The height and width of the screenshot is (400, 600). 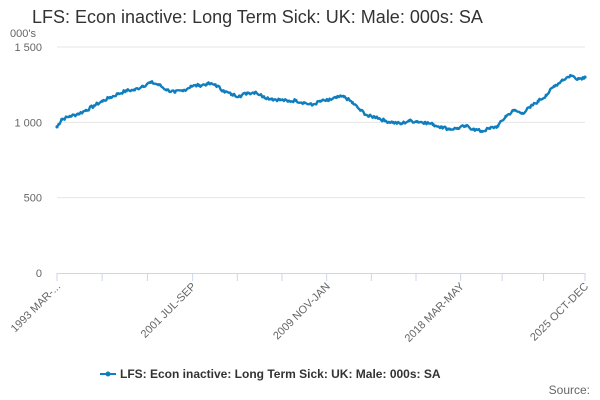 I want to click on y-tick-label: 1 000, so click(x=28, y=123).